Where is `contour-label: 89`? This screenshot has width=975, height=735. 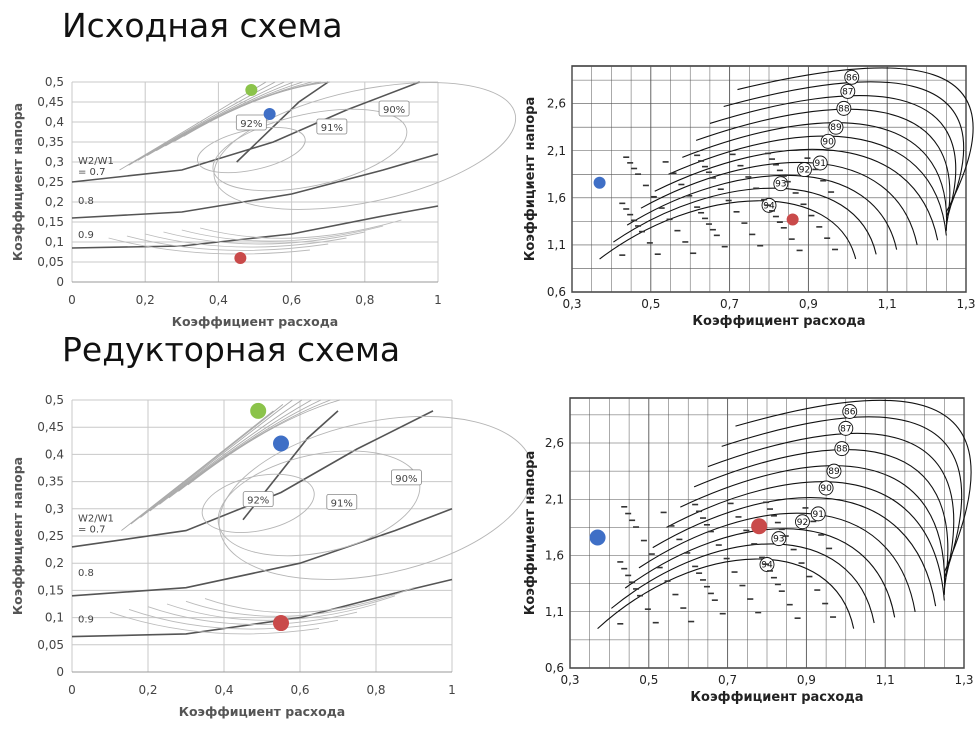
contour-label: 89 is located at coordinates (834, 472).